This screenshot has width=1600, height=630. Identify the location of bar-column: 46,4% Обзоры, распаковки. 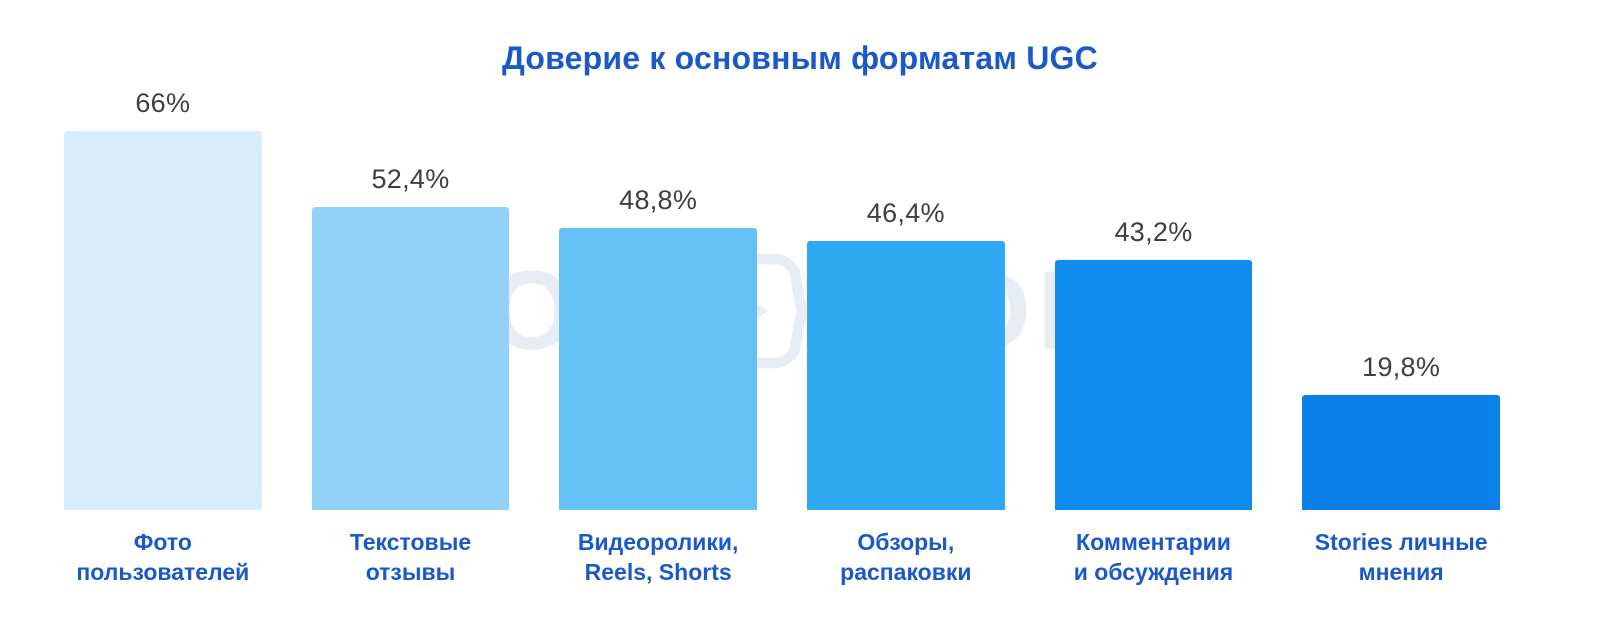
(906, 338).